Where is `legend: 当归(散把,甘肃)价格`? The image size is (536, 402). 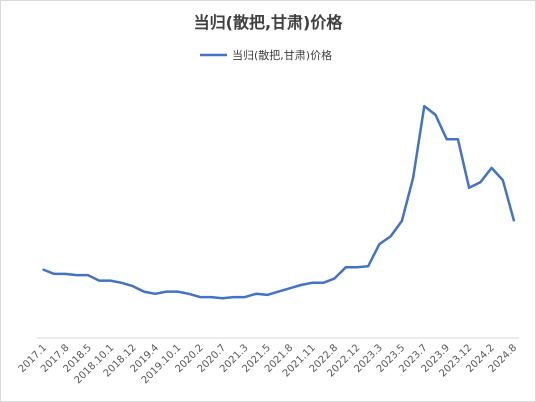 legend: 当归(散把,甘肃)价格 is located at coordinates (266, 55).